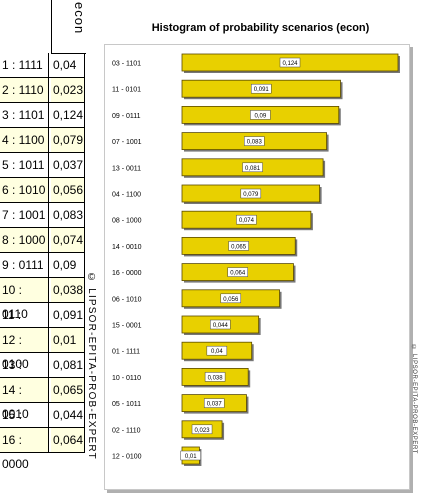  I want to click on data-label: 0,064, so click(238, 274).